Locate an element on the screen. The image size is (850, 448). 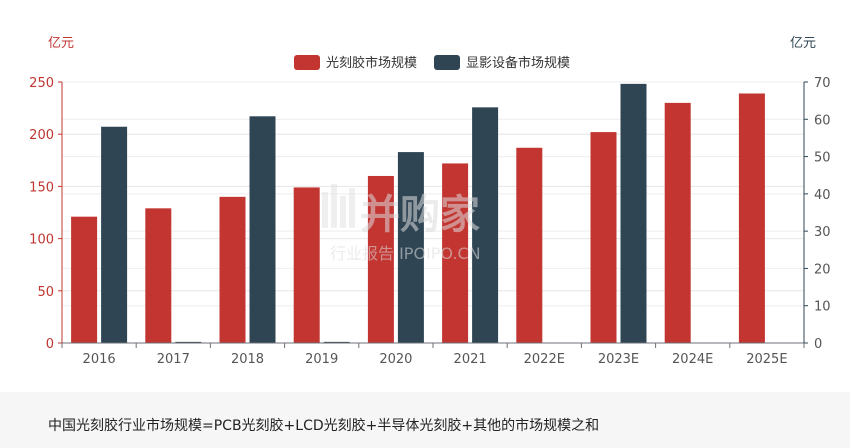
x-tick-label: 2018 is located at coordinates (247, 359).